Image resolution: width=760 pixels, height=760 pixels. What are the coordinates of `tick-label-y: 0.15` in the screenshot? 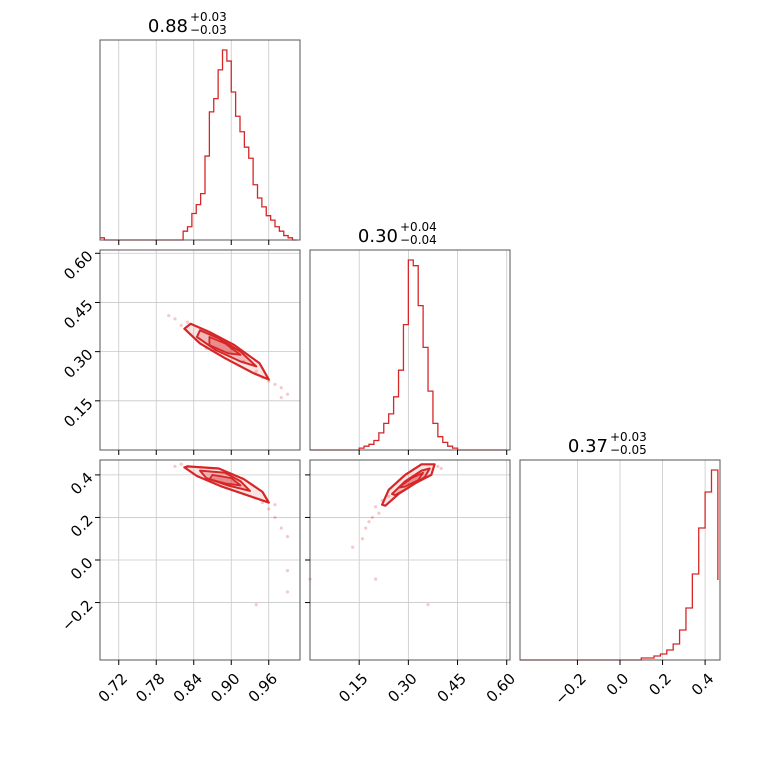 It's located at (78, 413).